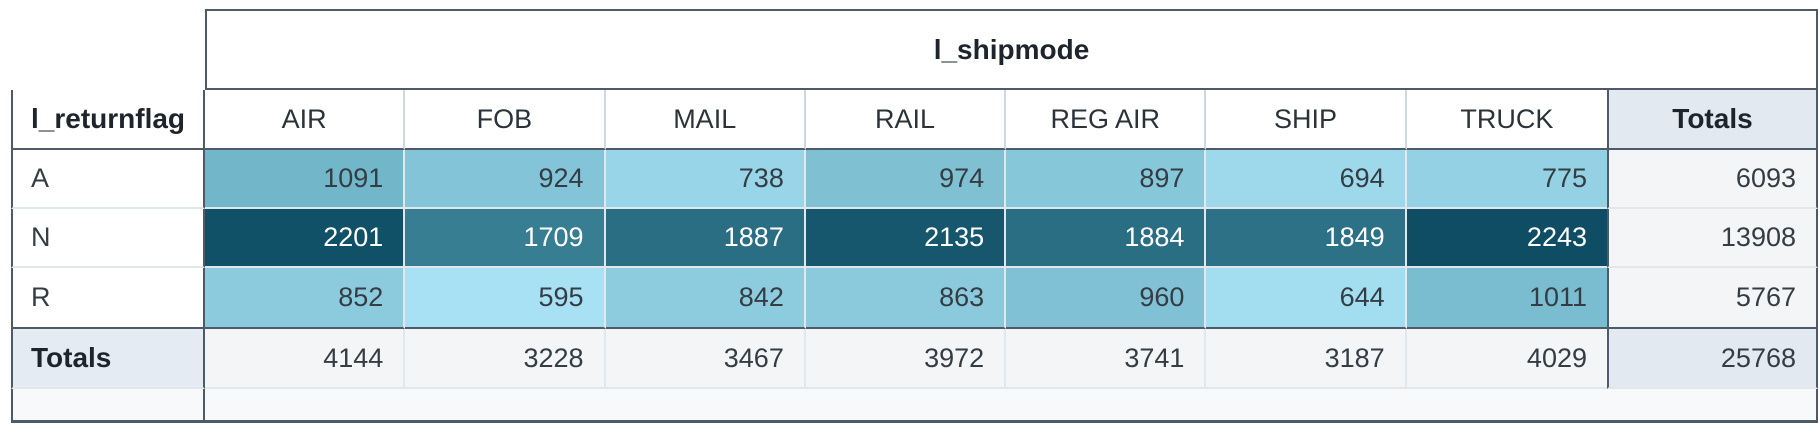 The width and height of the screenshot is (1820, 428). What do you see at coordinates (906, 238) in the screenshot?
I see `heatmap-cell: 2135` at bounding box center [906, 238].